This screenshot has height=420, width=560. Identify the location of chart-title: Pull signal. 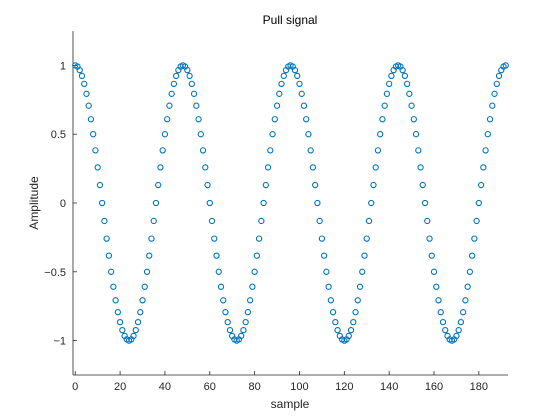
(290, 20).